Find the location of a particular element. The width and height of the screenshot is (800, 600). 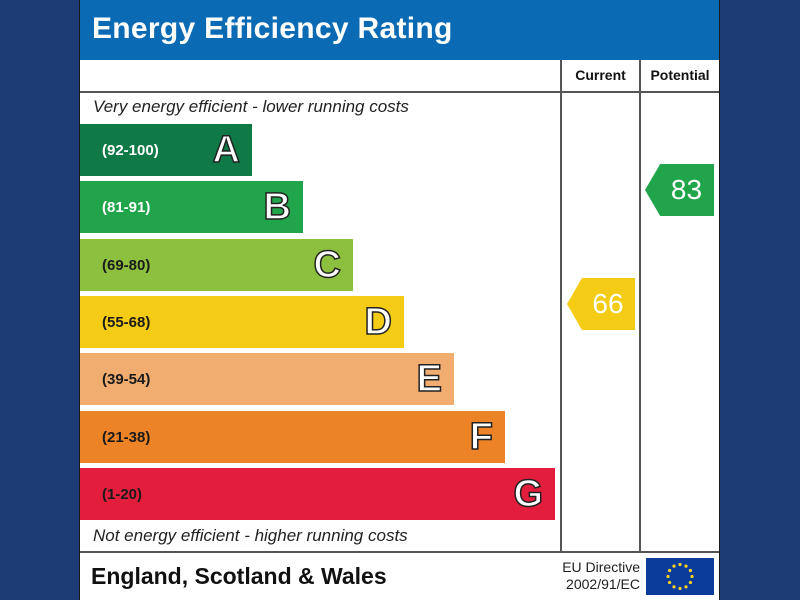

current-column-divider is located at coordinates (561, 306).